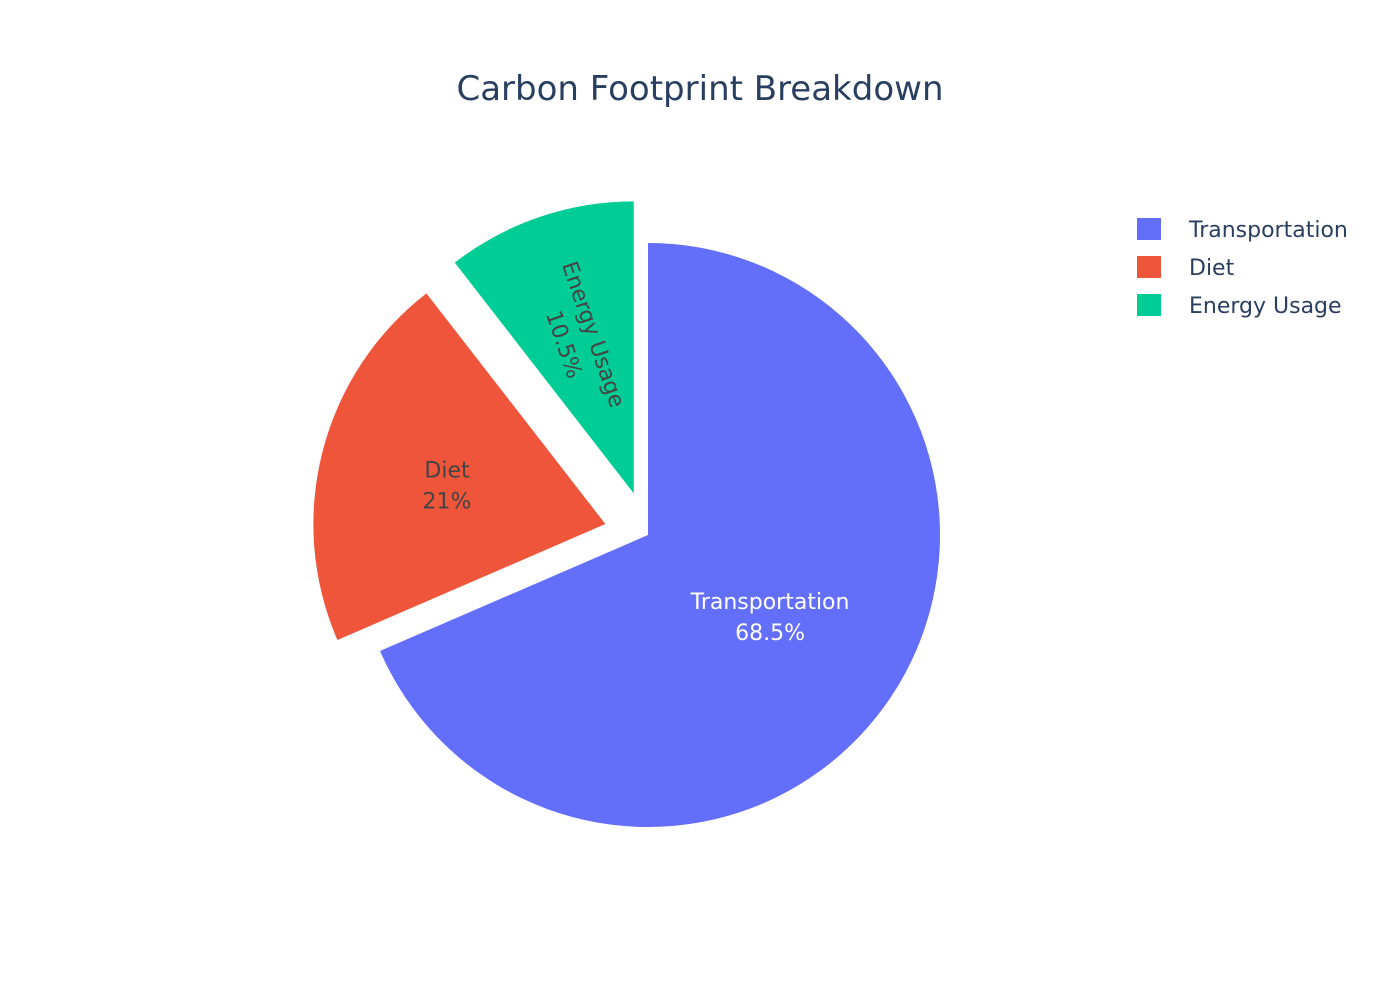  I want to click on pie-slice-energy-usage, so click(544, 347).